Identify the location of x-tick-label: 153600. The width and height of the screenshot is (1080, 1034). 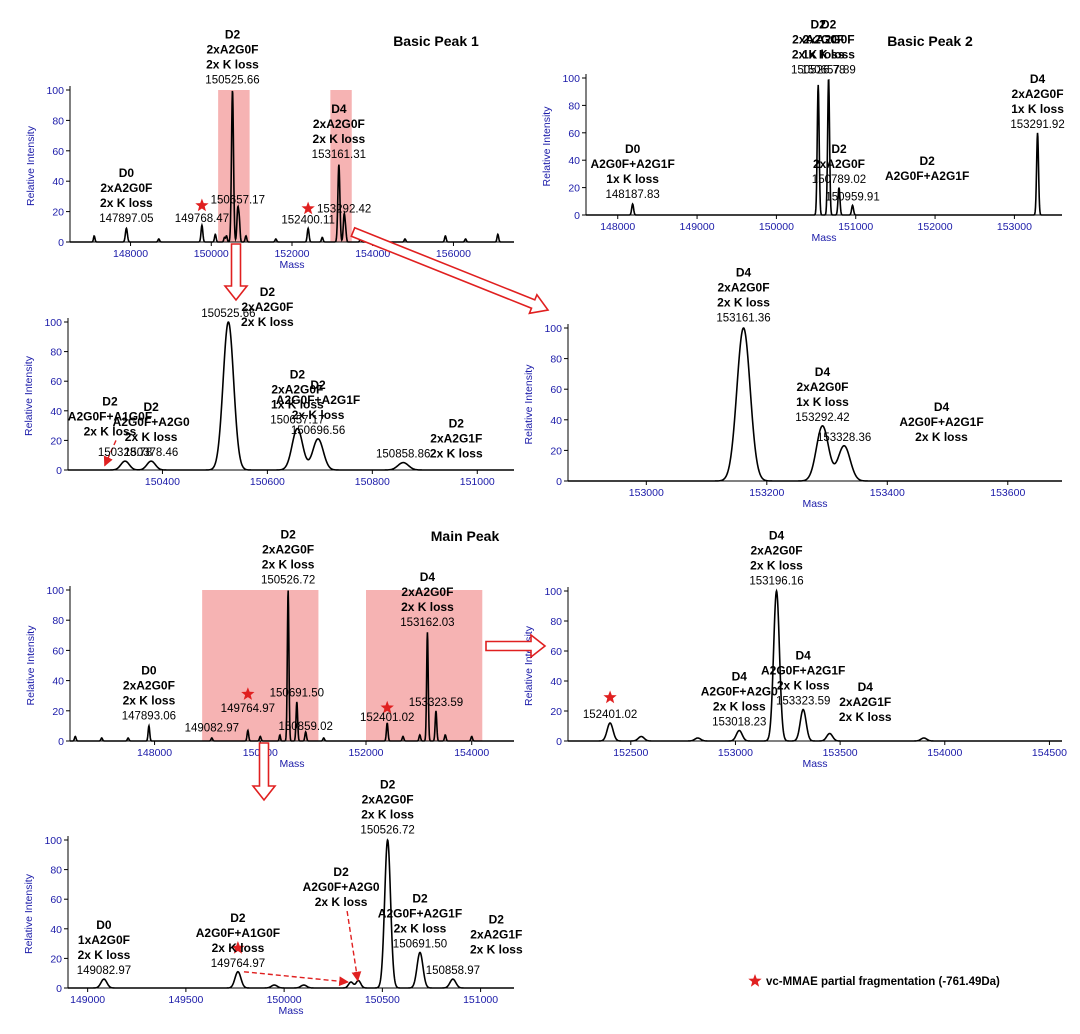
(1007, 493).